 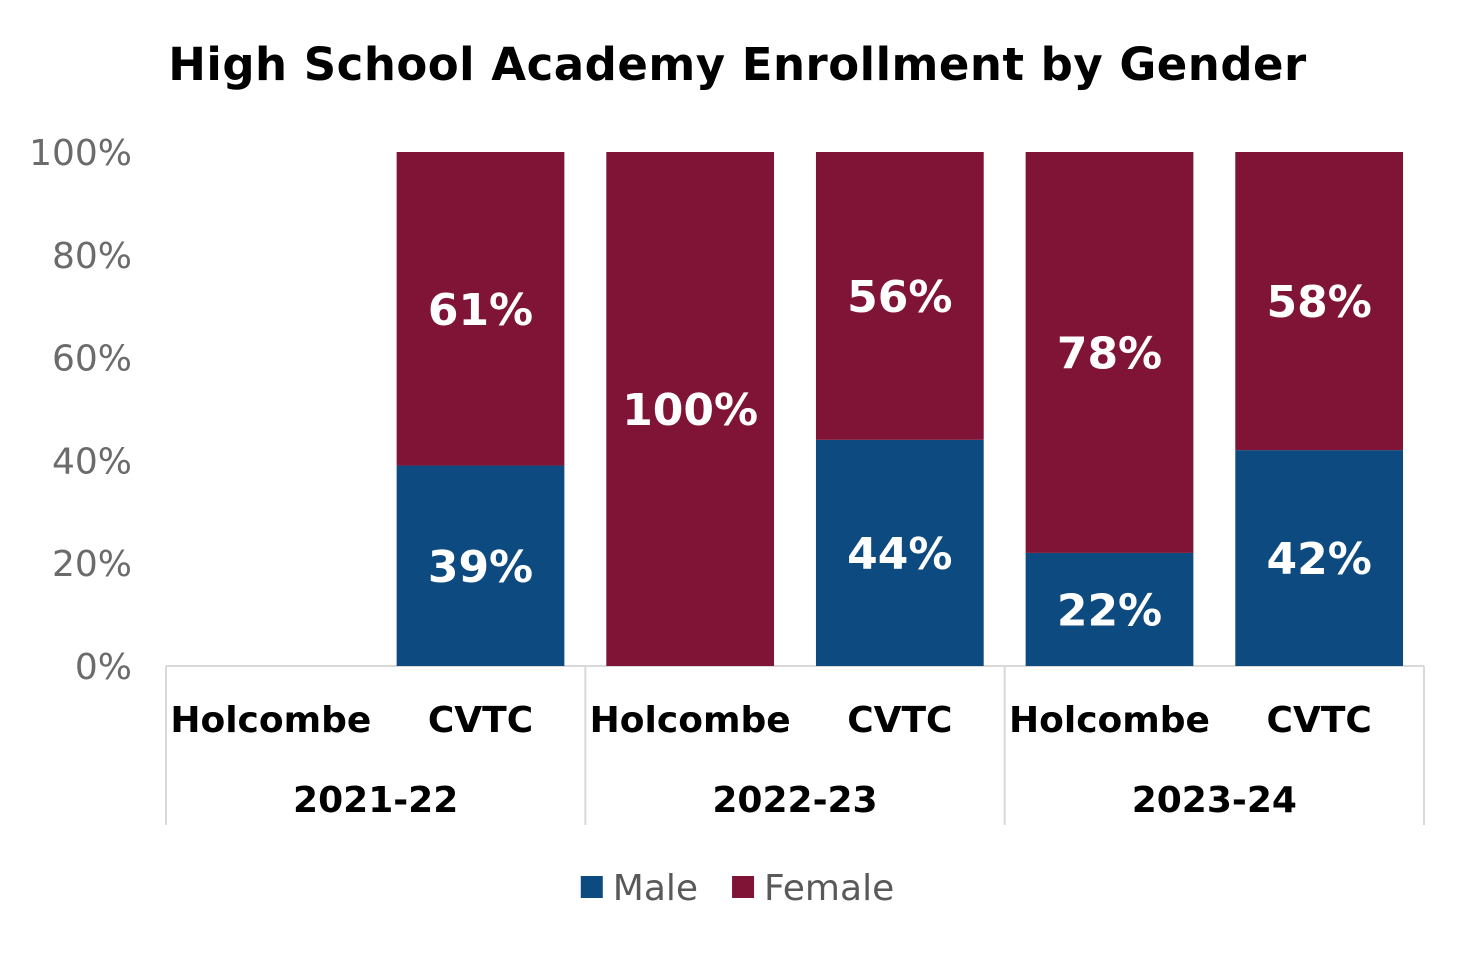 I want to click on data-label: 78%, so click(x=1109, y=353).